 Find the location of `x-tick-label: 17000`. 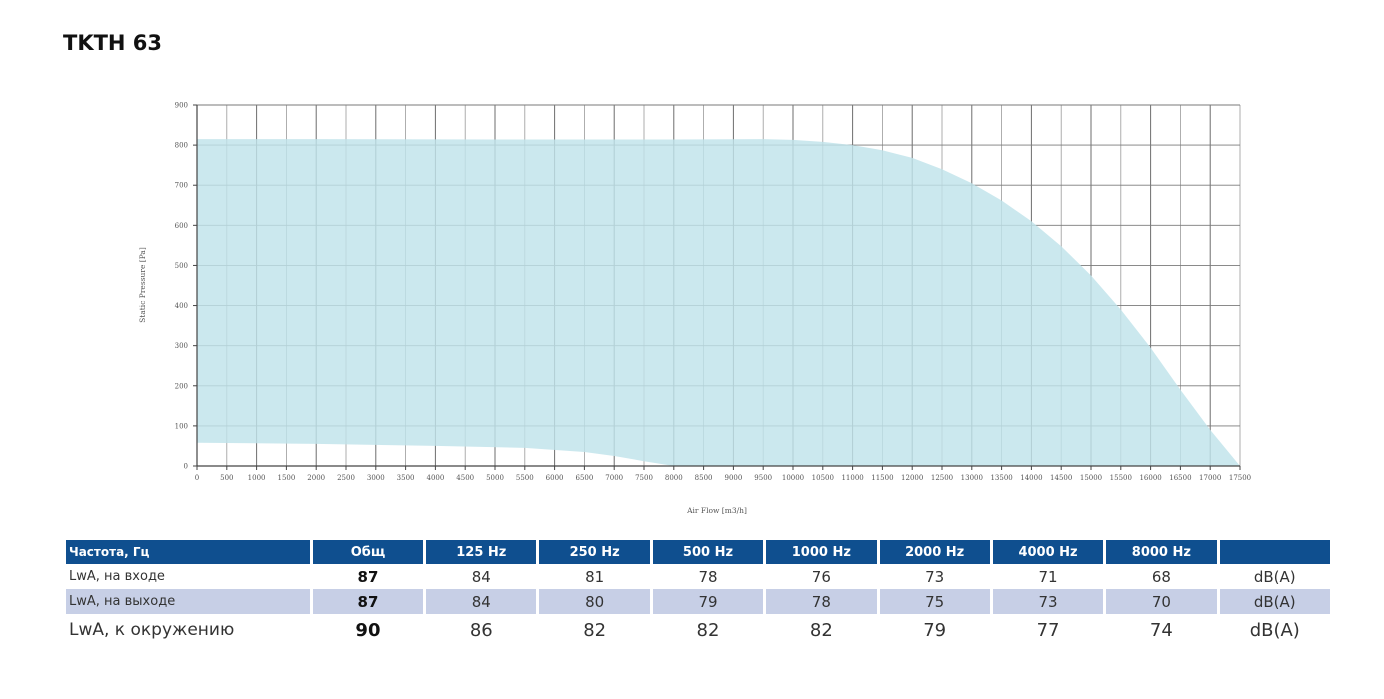

x-tick-label: 17000 is located at coordinates (1210, 478).